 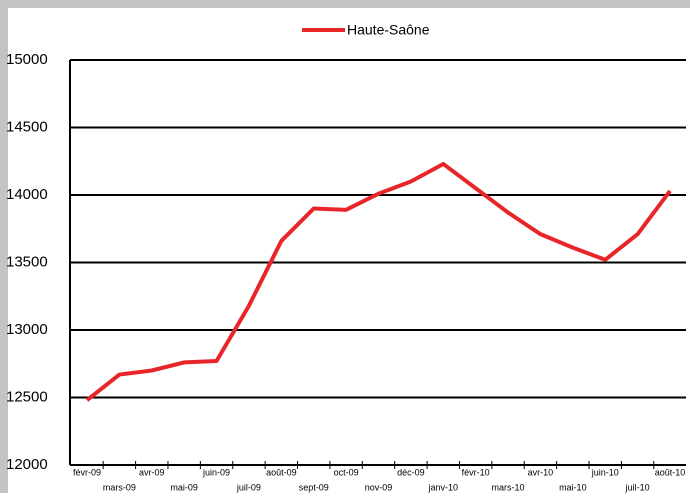 What do you see at coordinates (314, 487) in the screenshot?
I see `x-tick-label: sept-09` at bounding box center [314, 487].